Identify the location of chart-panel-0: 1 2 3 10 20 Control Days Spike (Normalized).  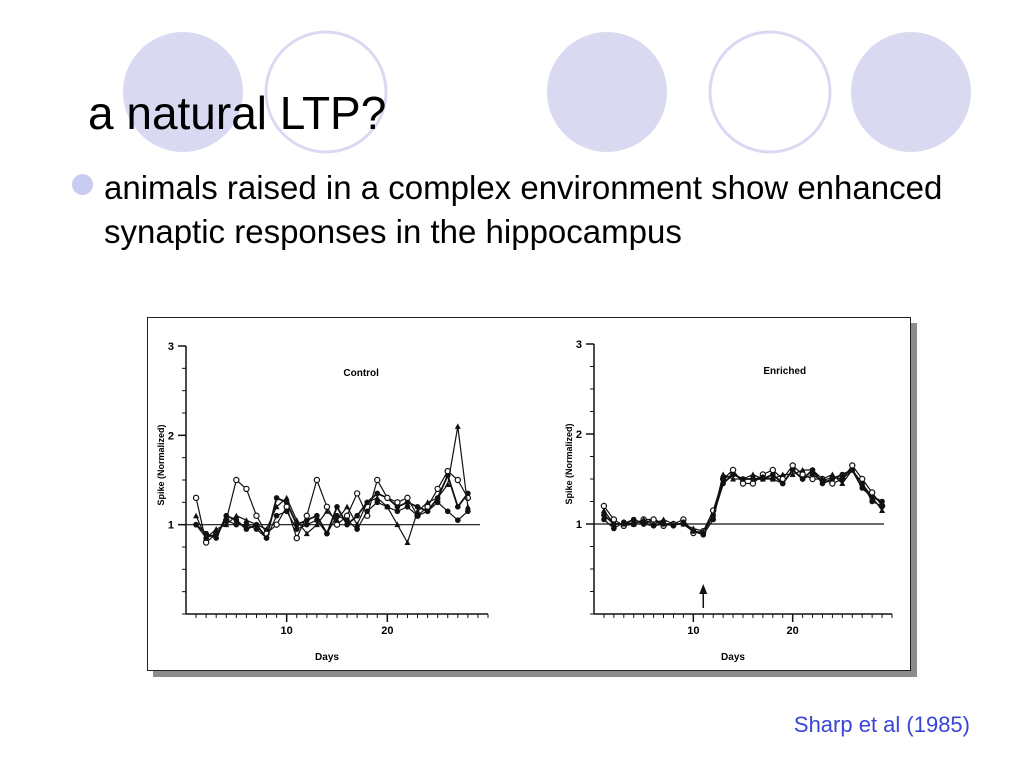
(322, 502).